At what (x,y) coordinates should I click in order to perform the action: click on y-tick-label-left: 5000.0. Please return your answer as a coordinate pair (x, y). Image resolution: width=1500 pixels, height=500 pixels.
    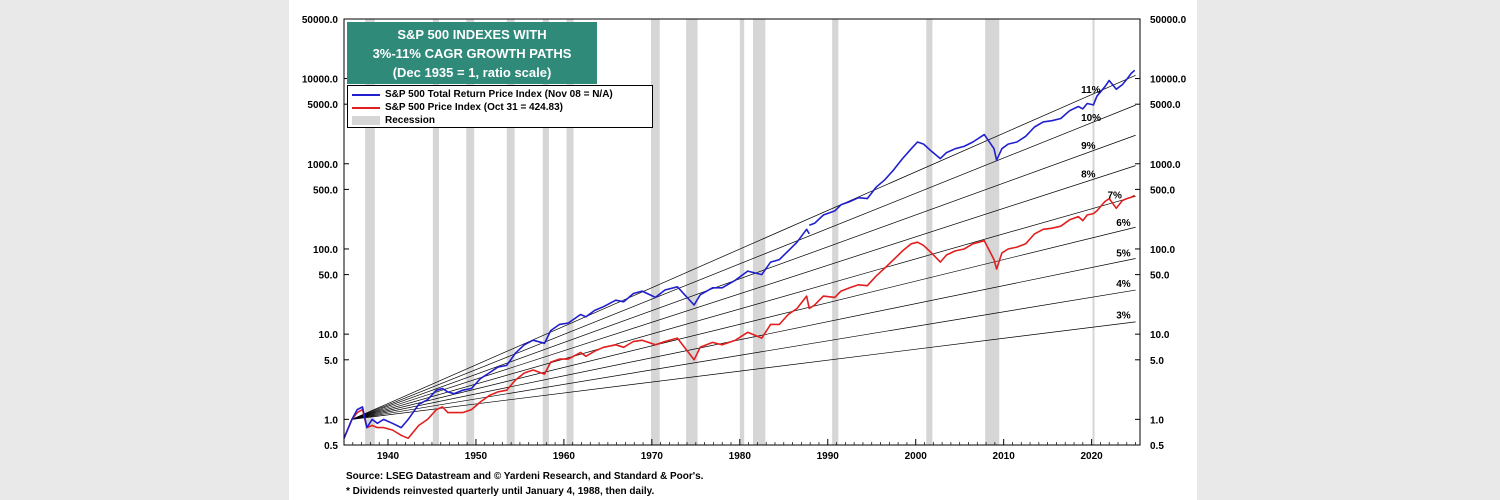
    Looking at the image, I should click on (322, 105).